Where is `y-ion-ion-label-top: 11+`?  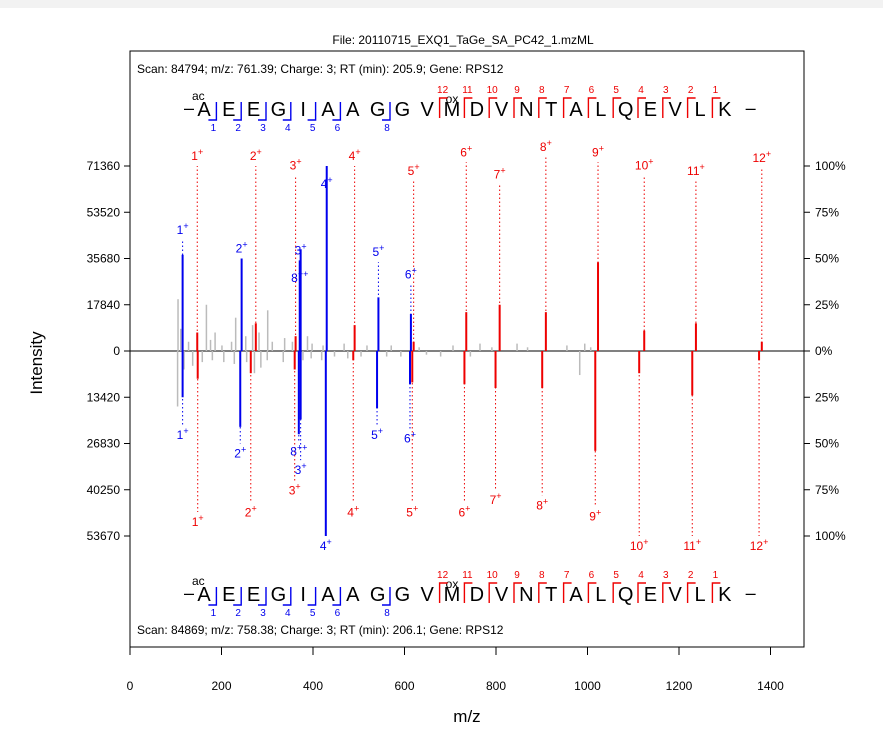 y-ion-ion-label-top: 11+ is located at coordinates (696, 170).